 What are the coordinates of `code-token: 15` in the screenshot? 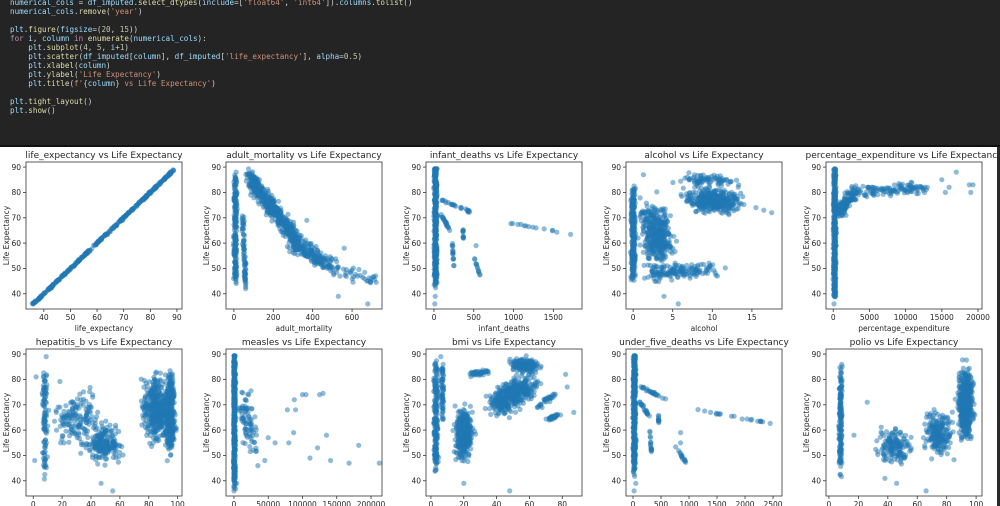 It's located at (124, 29).